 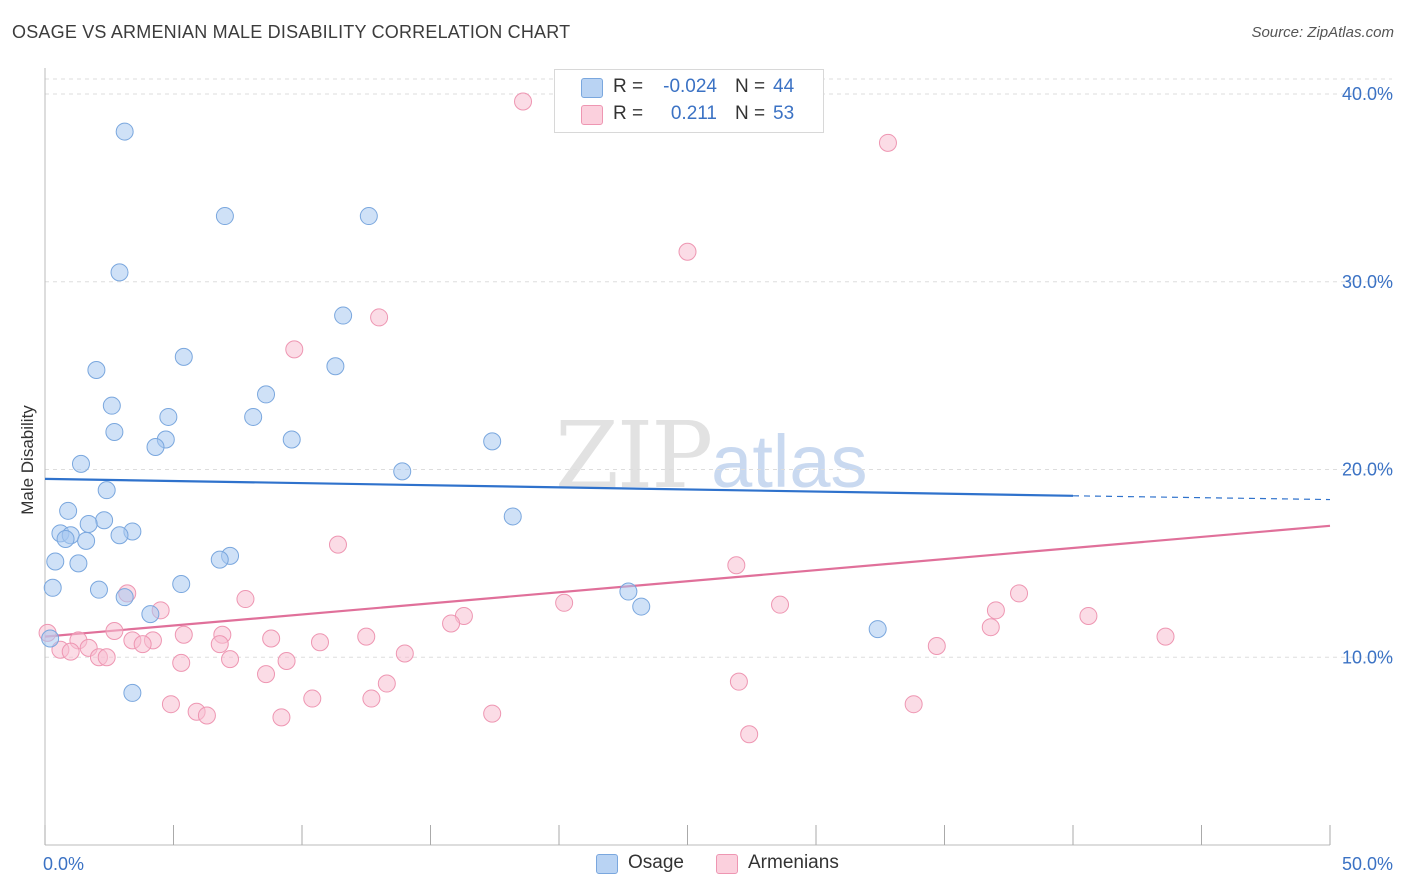 What do you see at coordinates (784, 113) in the screenshot?
I see `legend-n-value: 53` at bounding box center [784, 113].